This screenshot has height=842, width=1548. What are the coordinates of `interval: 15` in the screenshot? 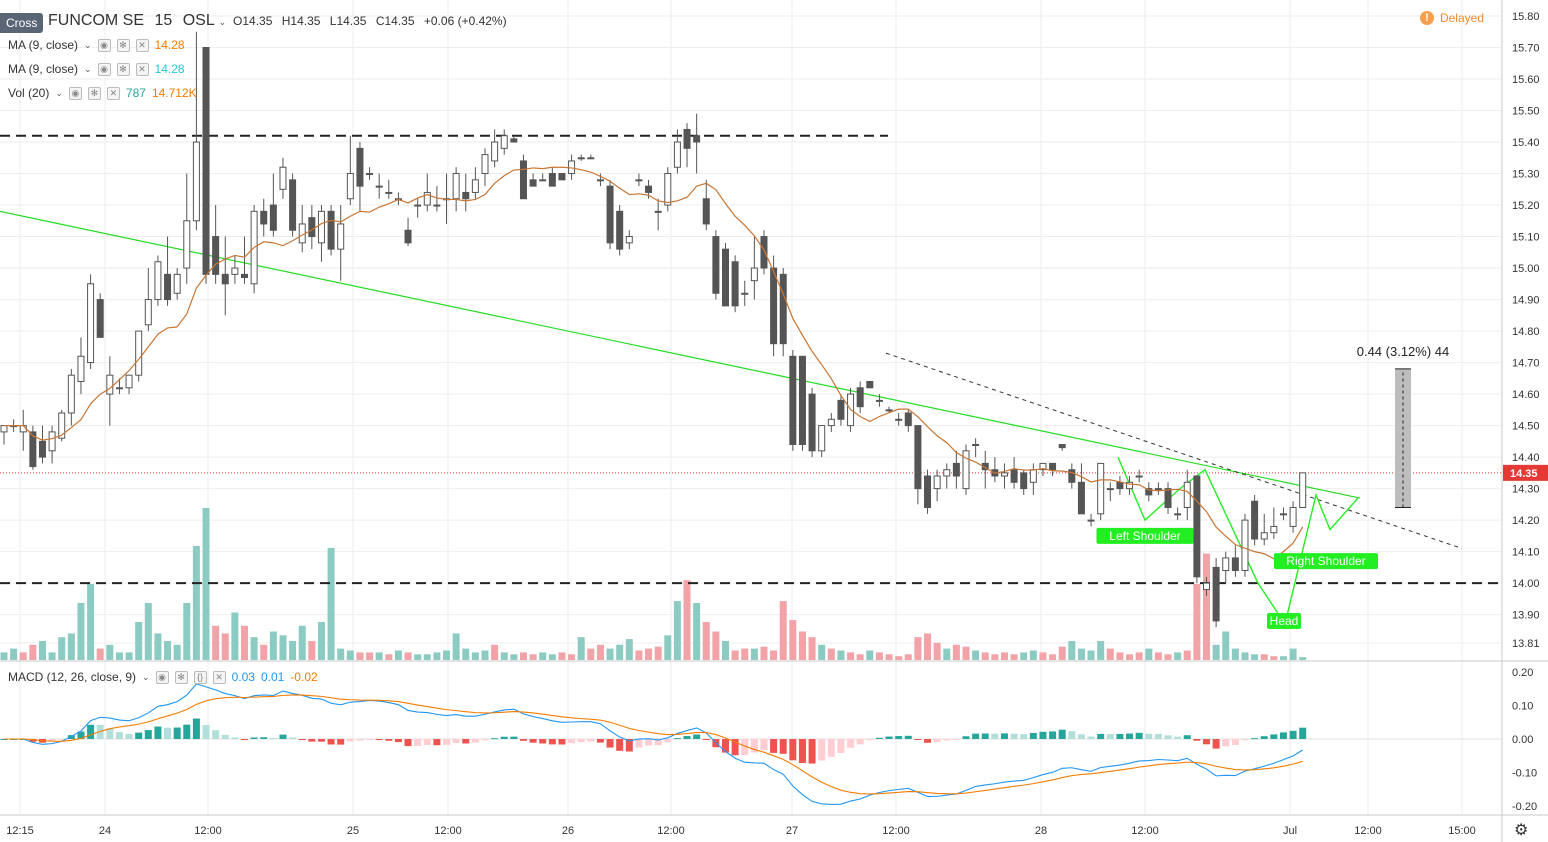 It's located at (163, 20).